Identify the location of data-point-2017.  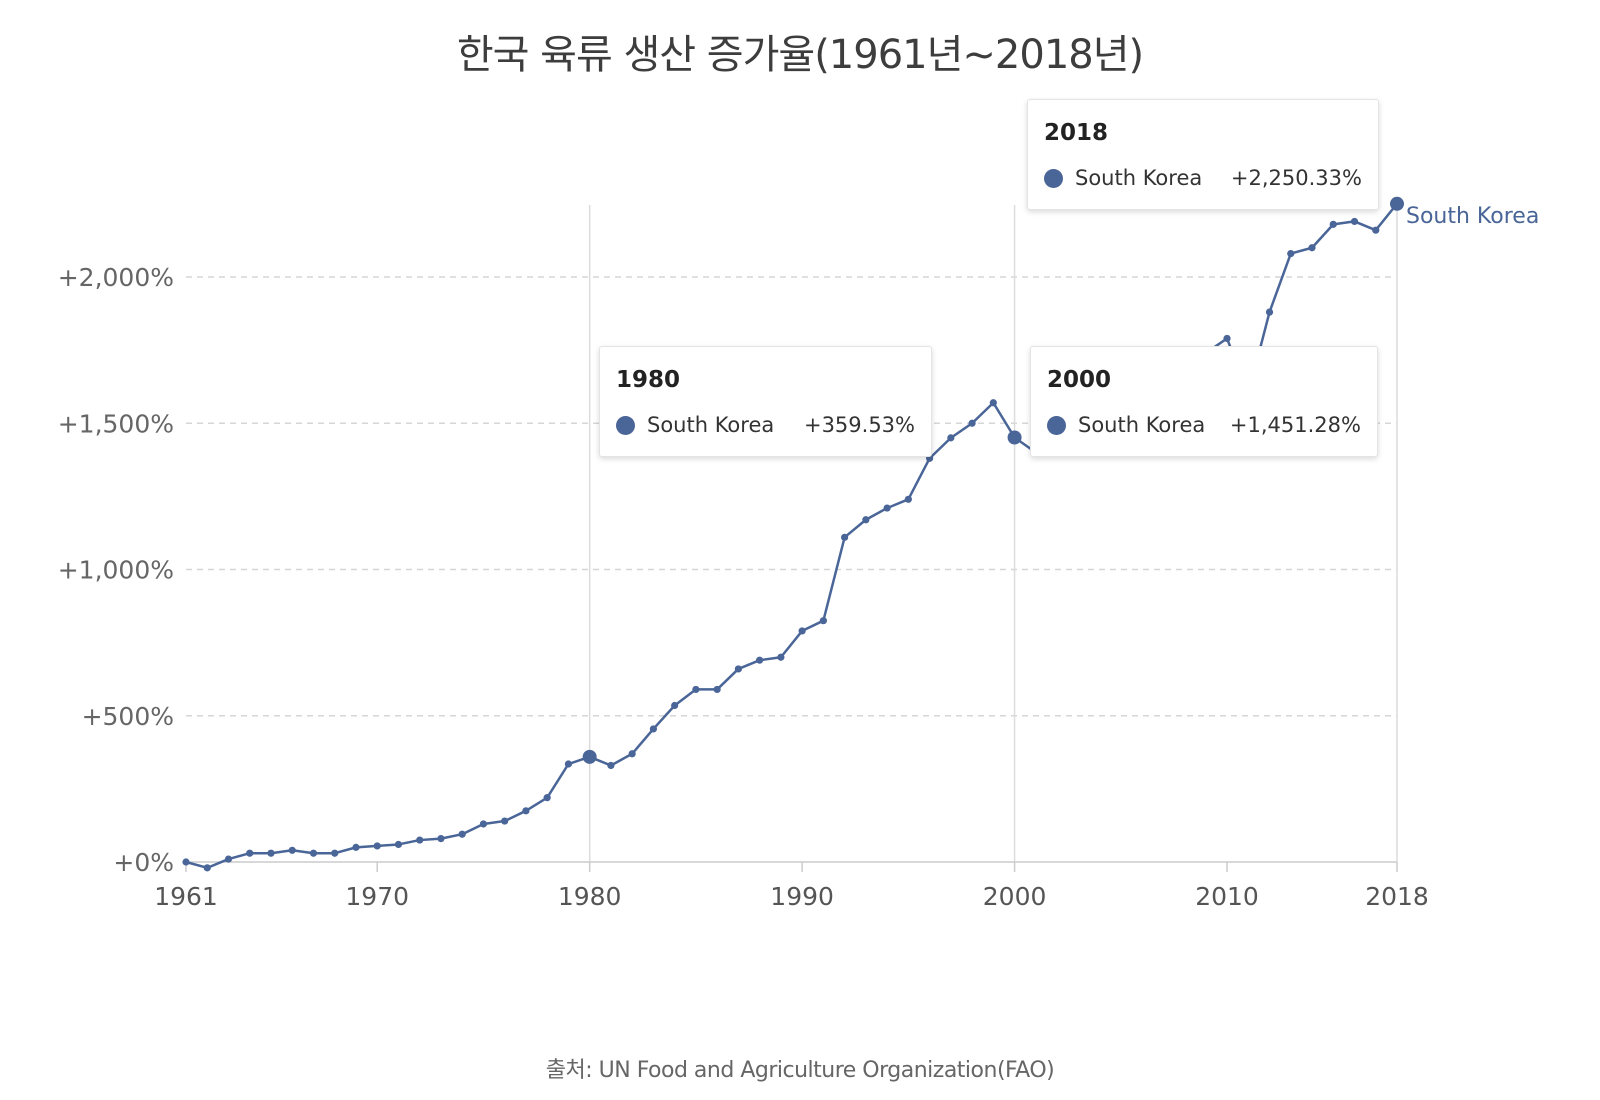
(1376, 230).